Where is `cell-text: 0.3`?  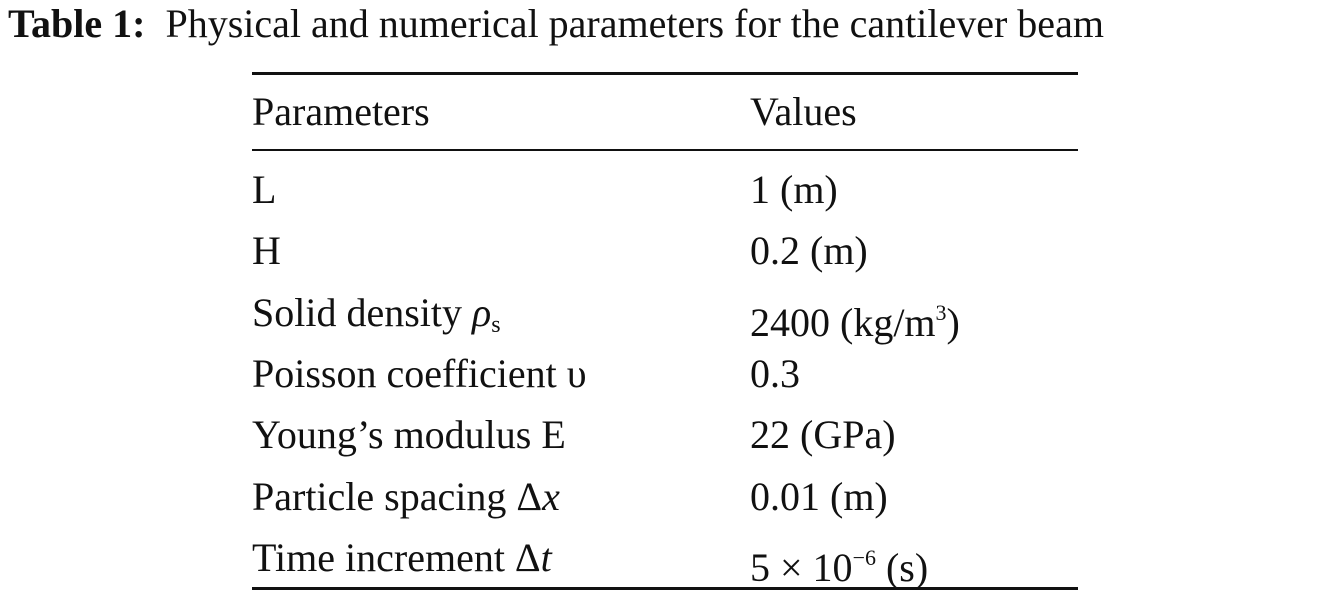 cell-text: 0.3 is located at coordinates (775, 373).